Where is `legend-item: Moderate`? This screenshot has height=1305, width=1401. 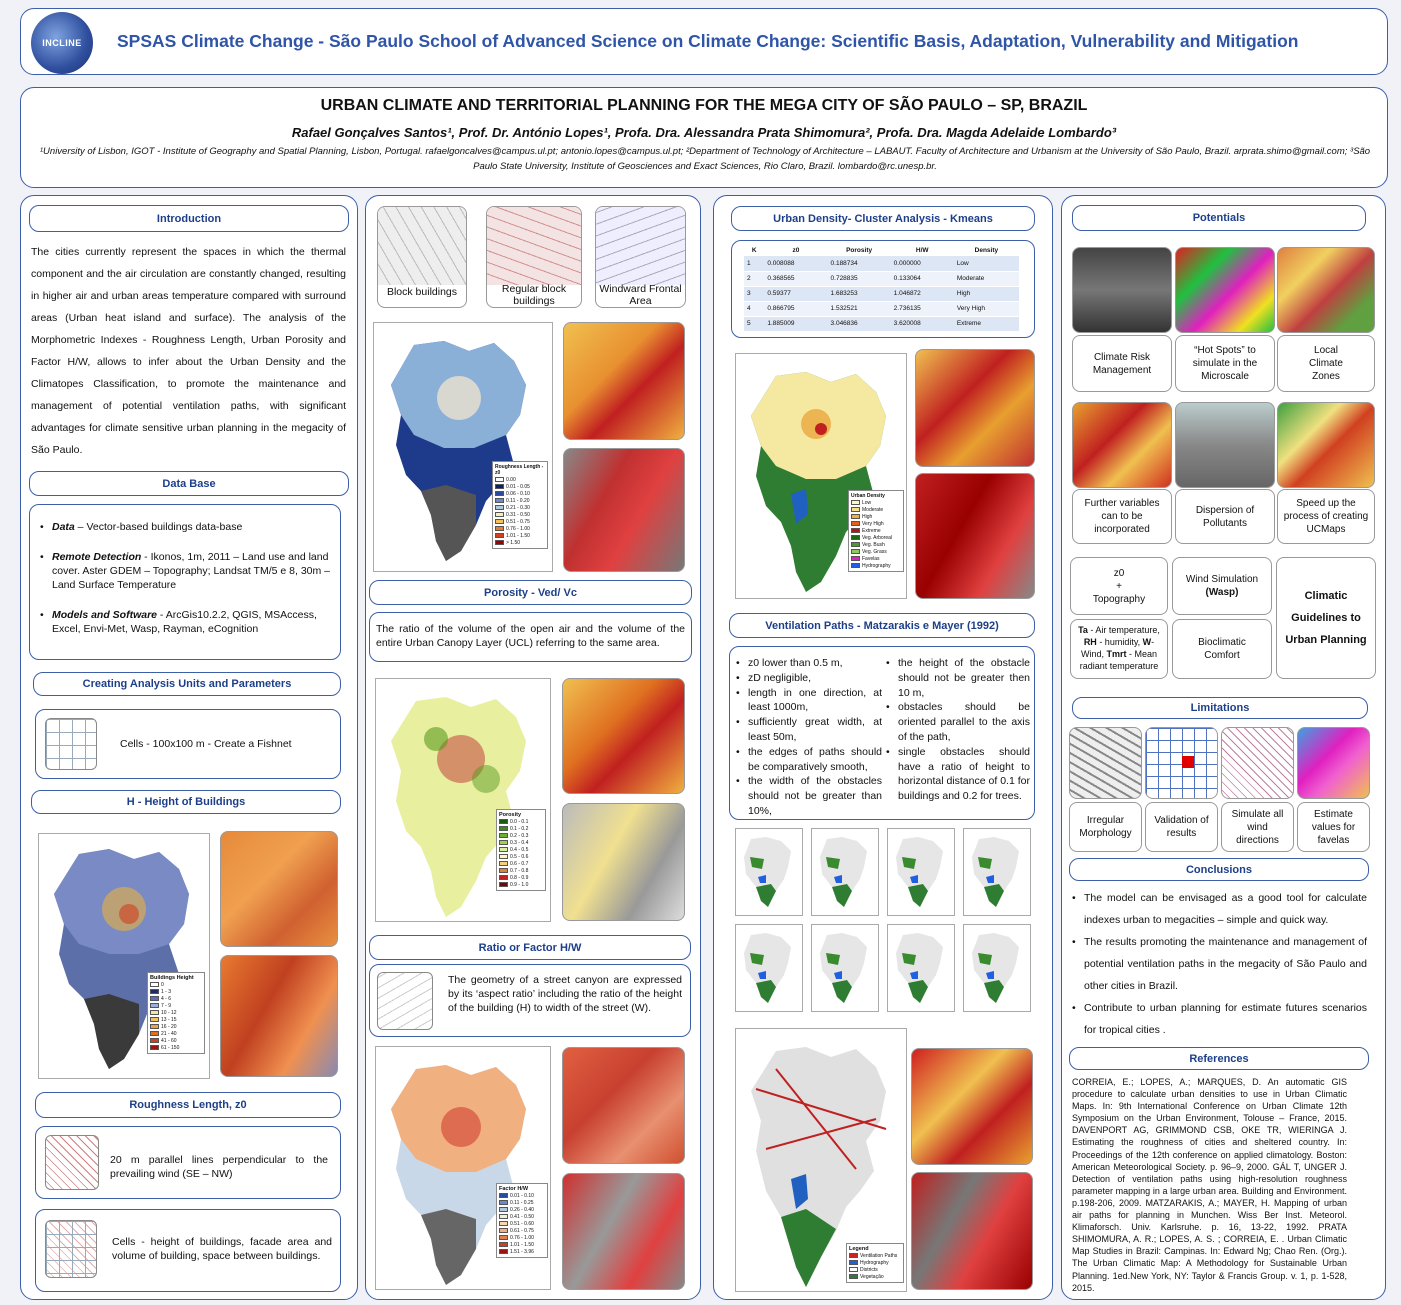
legend-item: Moderate is located at coordinates (876, 509).